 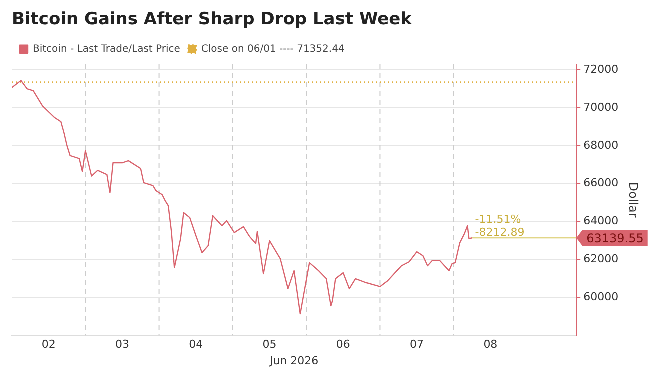 I want to click on y-tick-label: 68000, so click(x=601, y=145).